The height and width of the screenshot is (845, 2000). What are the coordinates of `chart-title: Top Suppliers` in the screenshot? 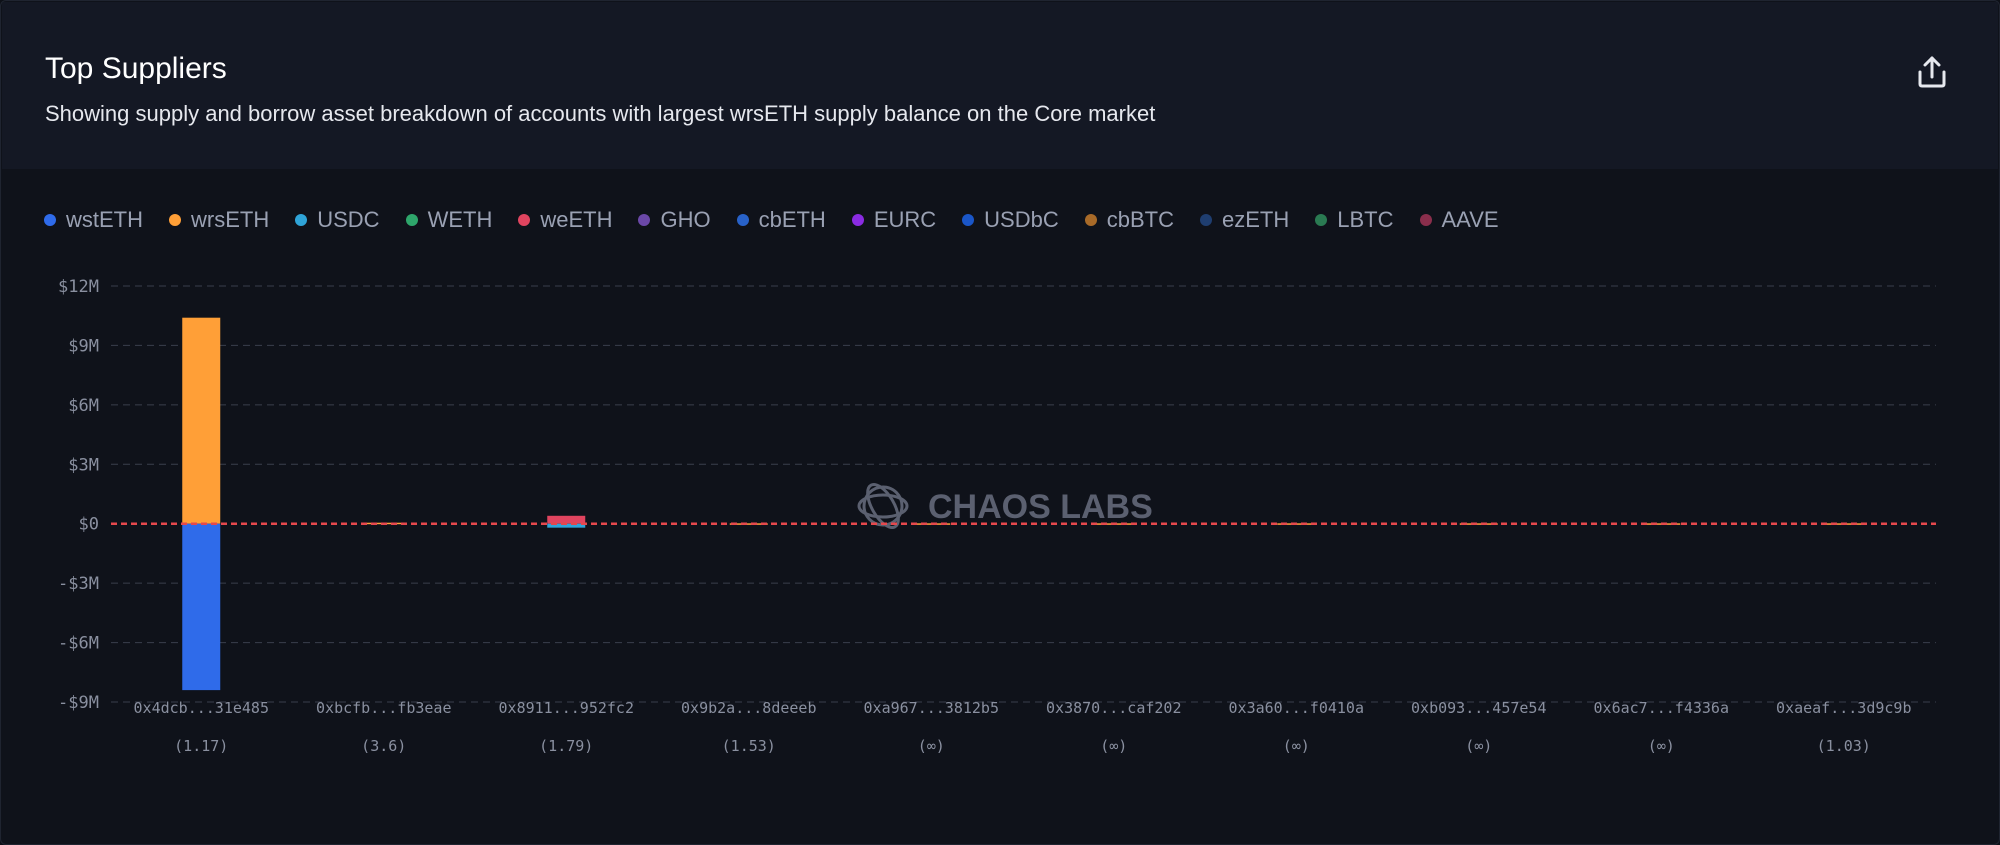 It's located at (136, 68).